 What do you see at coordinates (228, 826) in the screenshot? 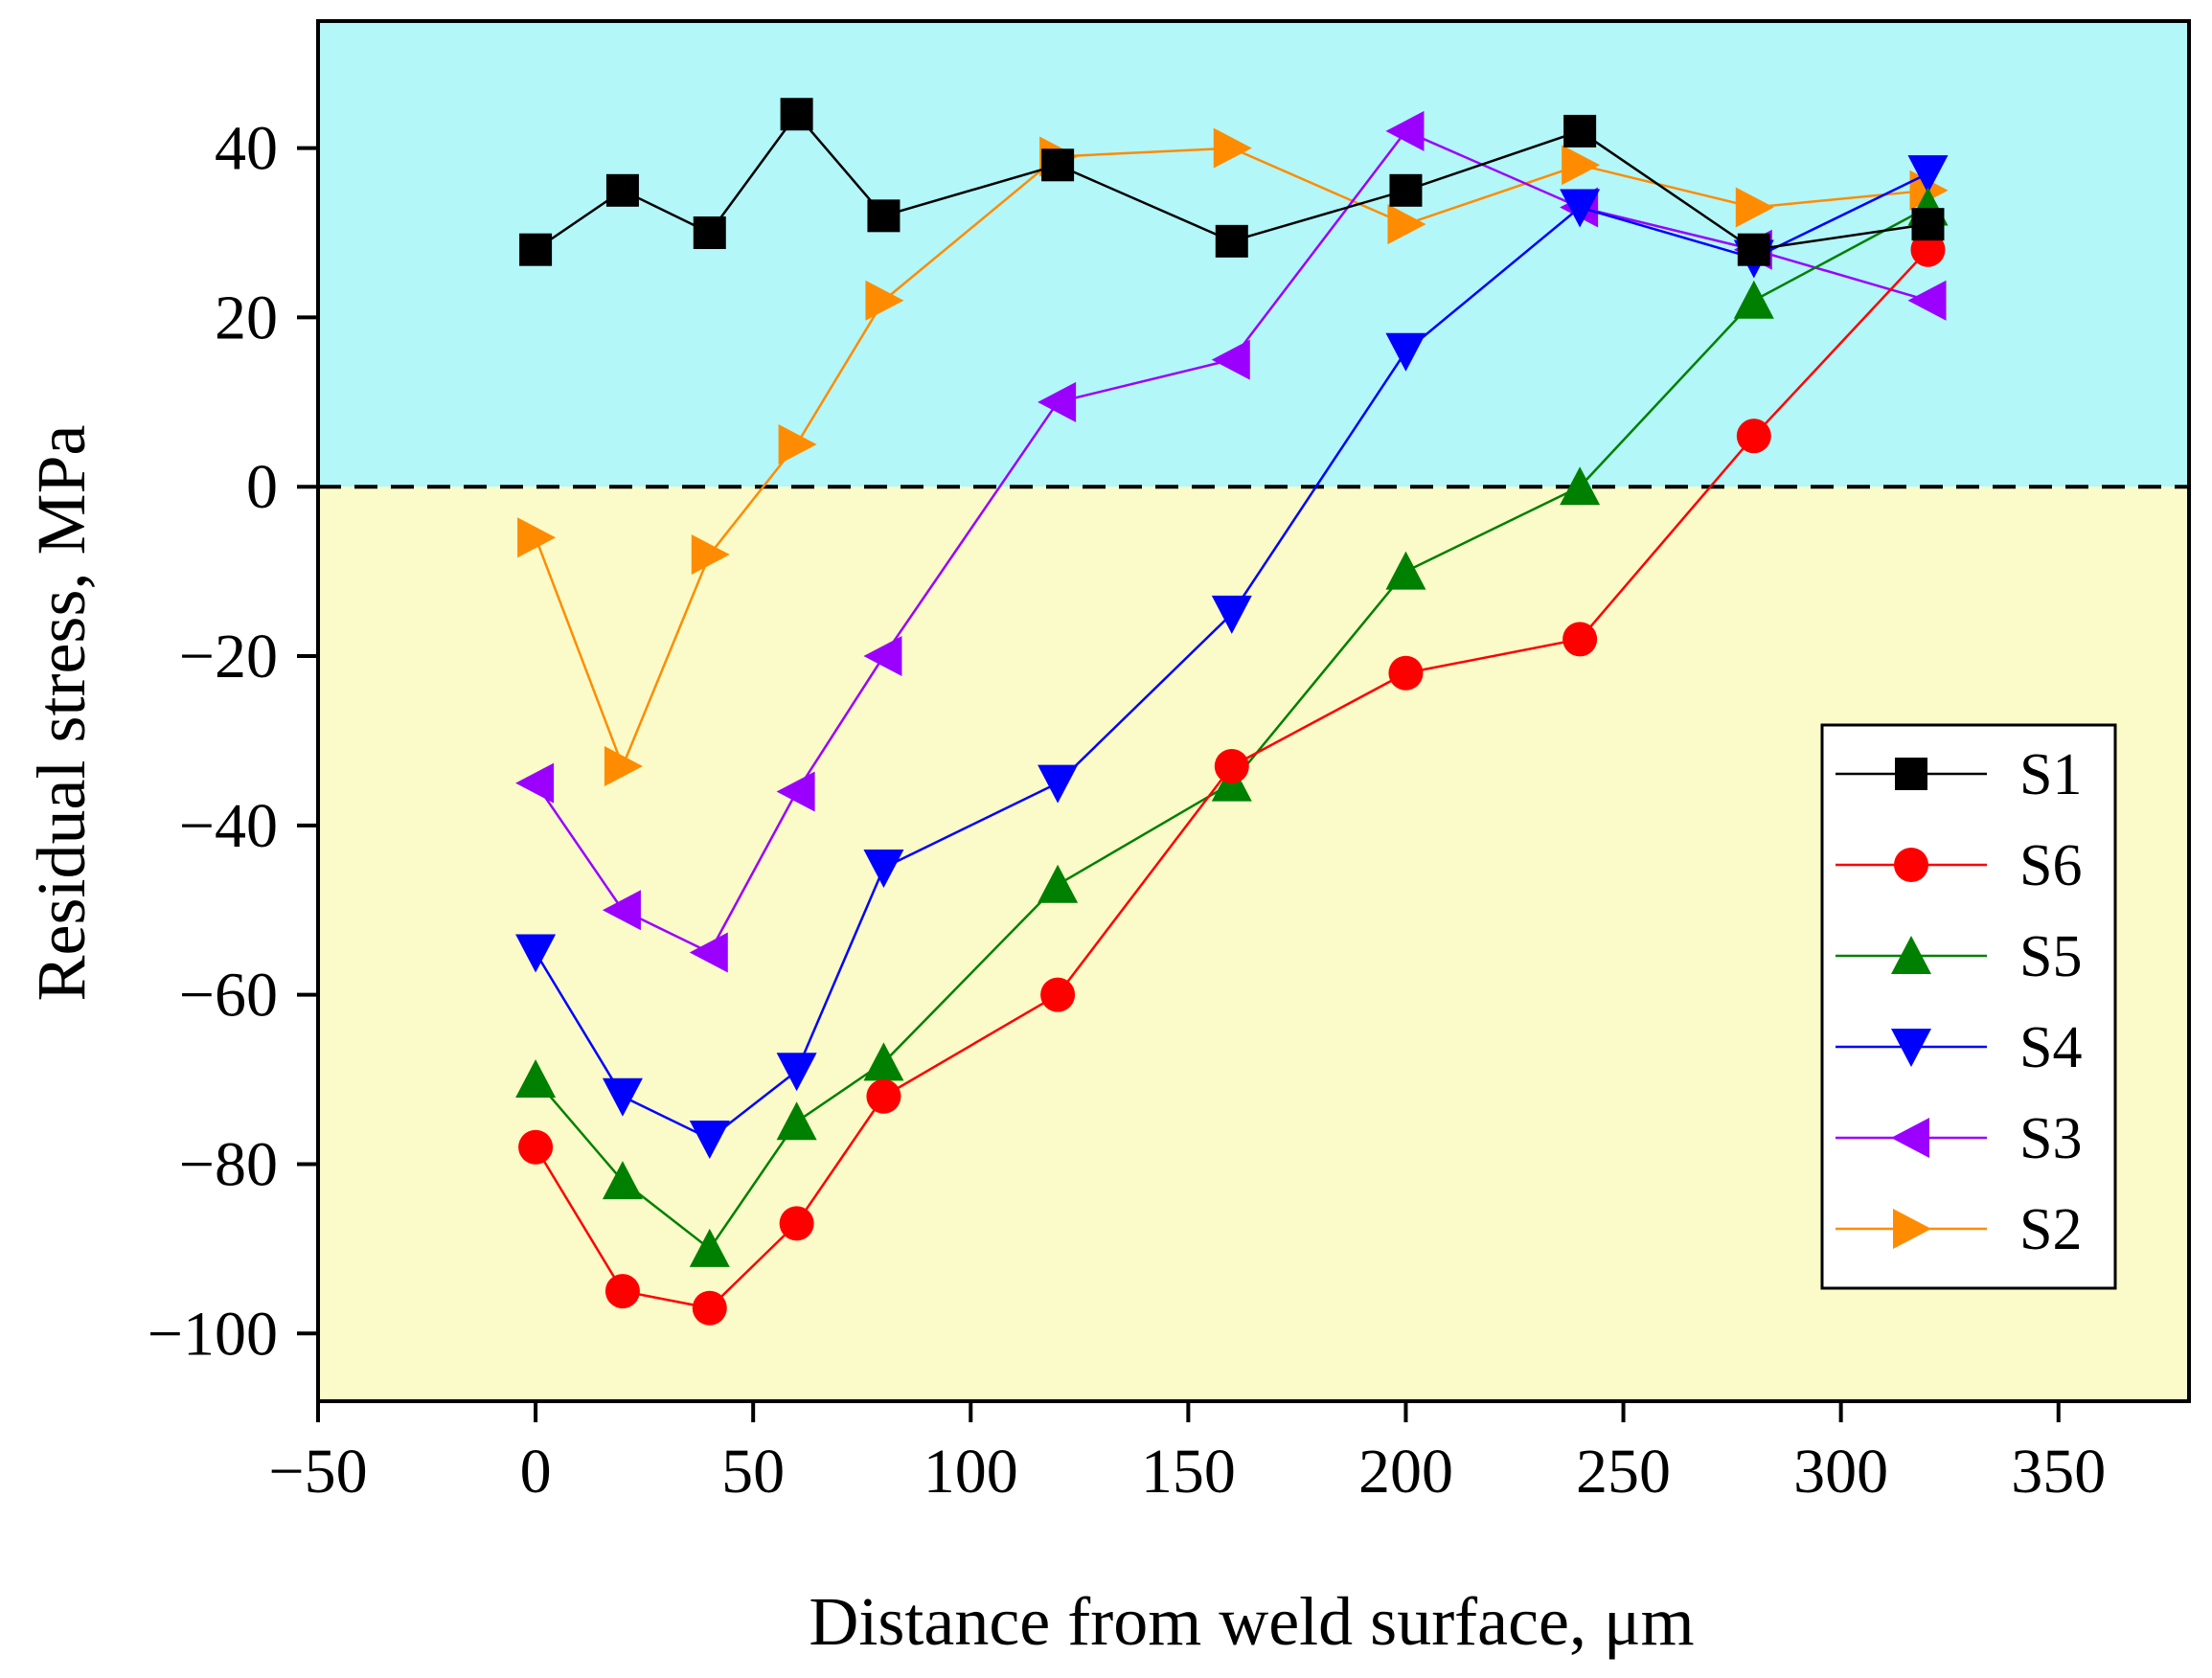
I see `y-tick-label: −40` at bounding box center [228, 826].